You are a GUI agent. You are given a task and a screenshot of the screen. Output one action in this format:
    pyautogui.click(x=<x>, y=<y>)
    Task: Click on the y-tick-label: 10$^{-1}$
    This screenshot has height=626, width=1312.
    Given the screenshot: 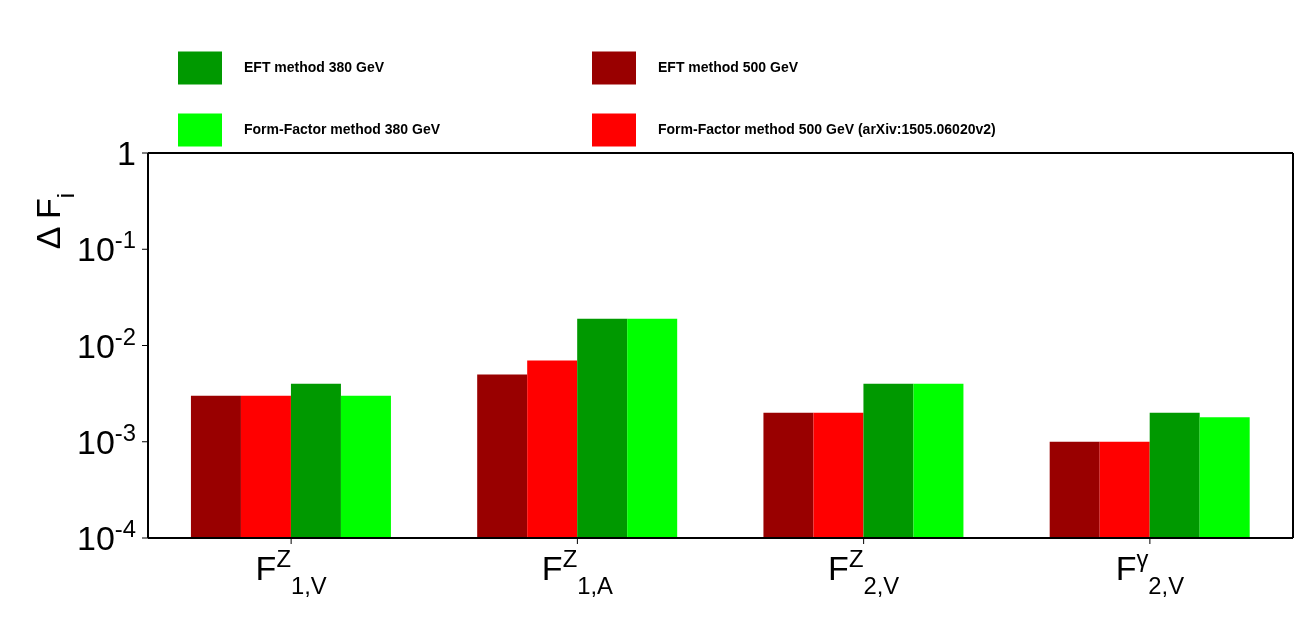 What is the action you would take?
    pyautogui.click(x=106, y=247)
    